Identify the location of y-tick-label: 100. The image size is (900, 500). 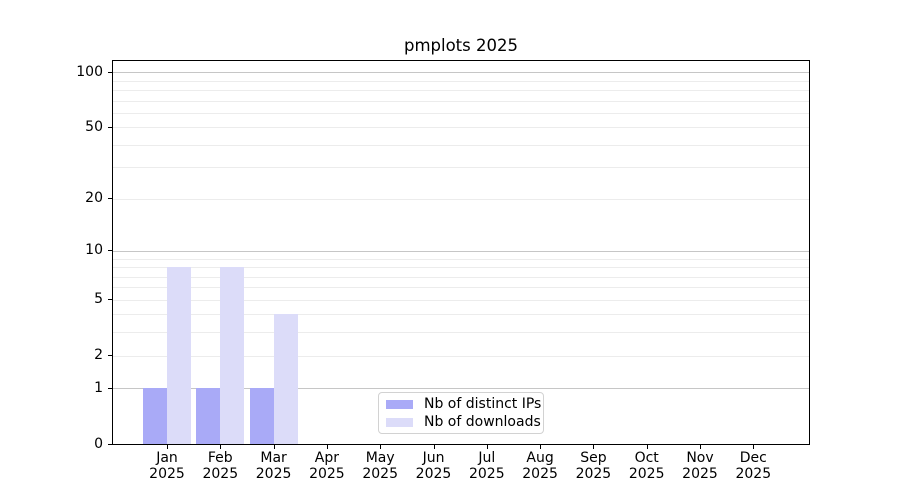
(89, 71).